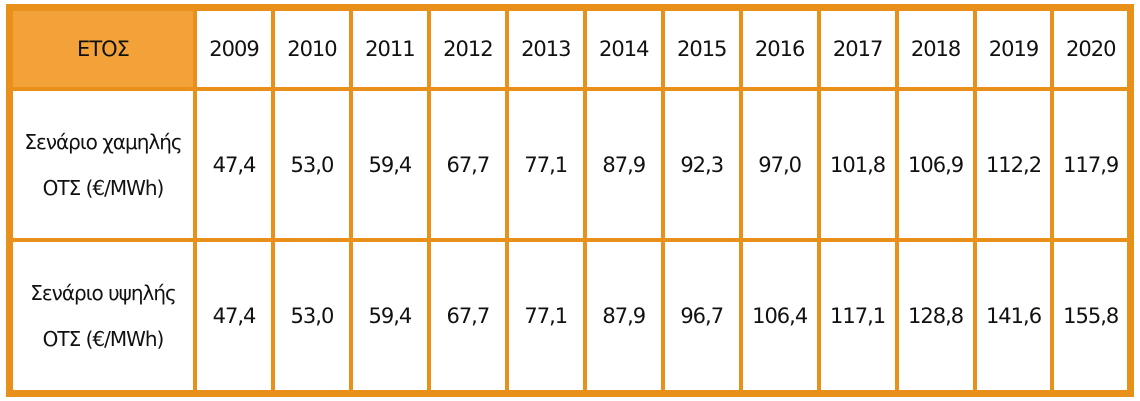  Describe the element at coordinates (1091, 317) in the screenshot. I see `value-cell: 155,8` at that location.